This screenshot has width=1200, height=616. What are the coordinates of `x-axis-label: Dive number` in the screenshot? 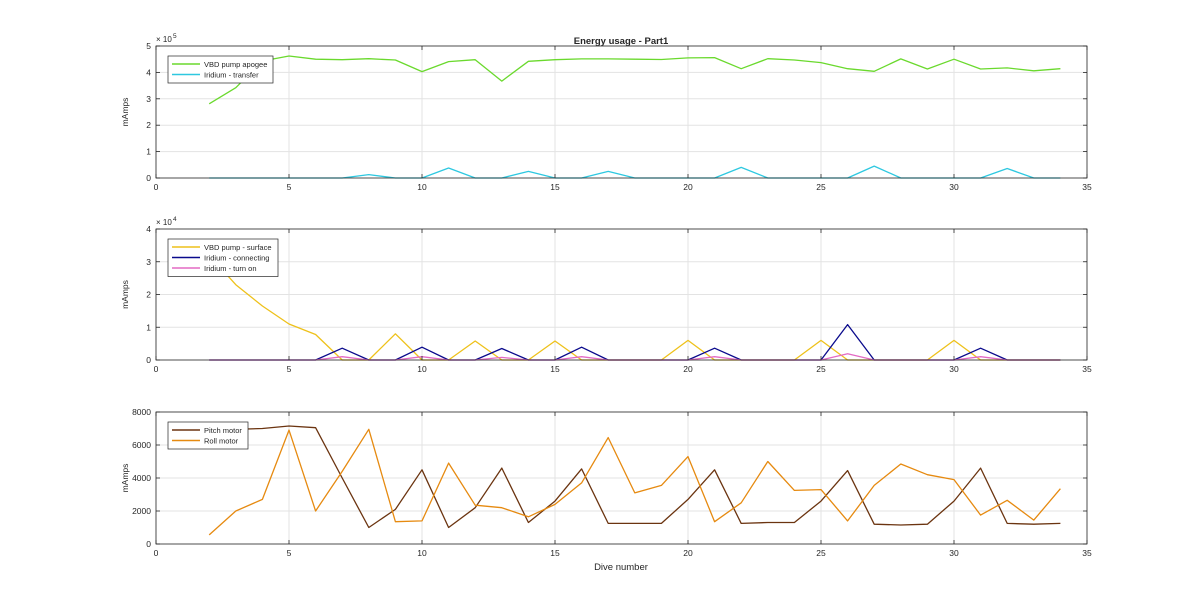 It's located at (621, 567).